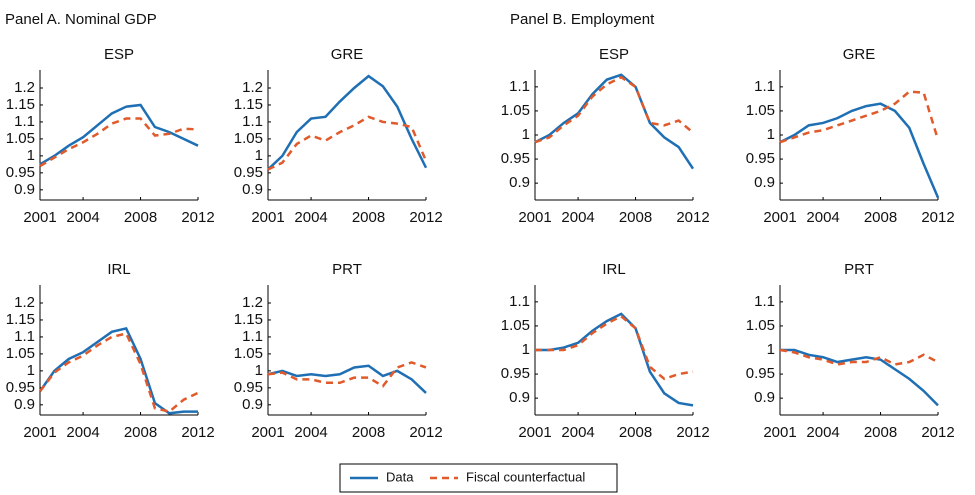  I want to click on legend-box, so click(478, 478).